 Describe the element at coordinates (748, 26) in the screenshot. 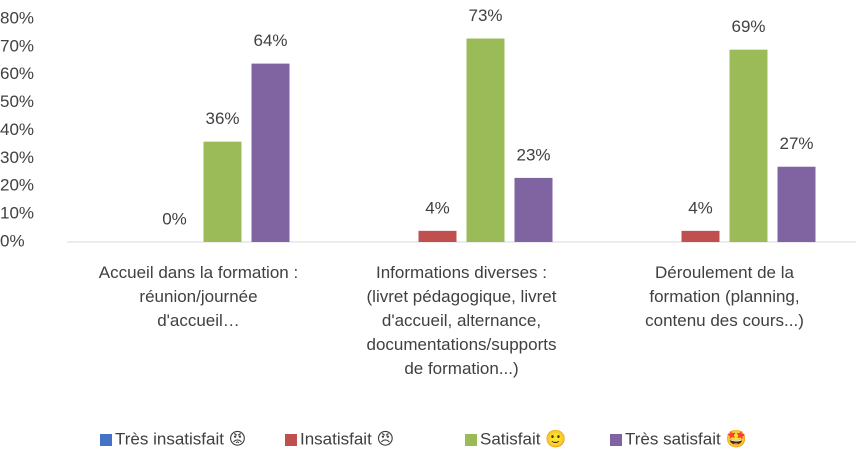

I see `data-label: 69%` at that location.